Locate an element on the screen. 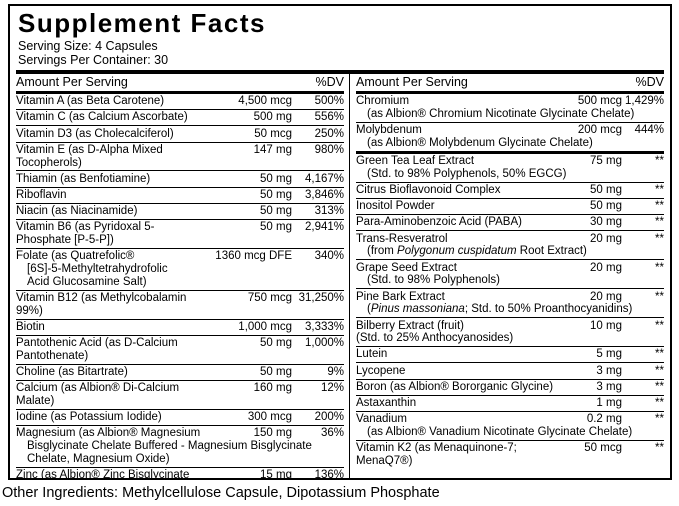  ingredient-name: Astaxanthin is located at coordinates (386, 403).